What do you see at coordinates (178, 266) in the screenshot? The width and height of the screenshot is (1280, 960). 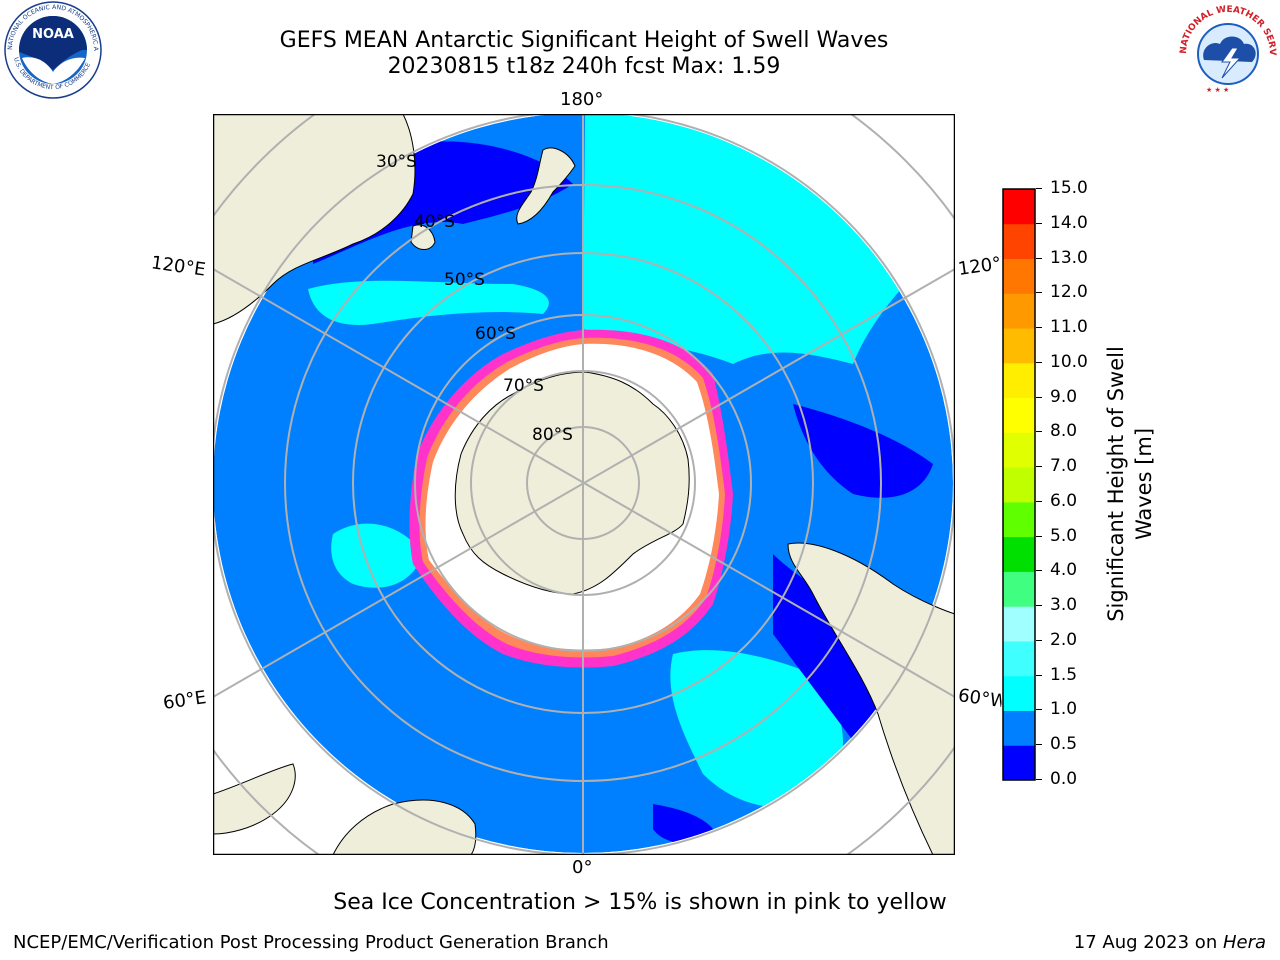 I see `lon-label-120e: 120°E` at bounding box center [178, 266].